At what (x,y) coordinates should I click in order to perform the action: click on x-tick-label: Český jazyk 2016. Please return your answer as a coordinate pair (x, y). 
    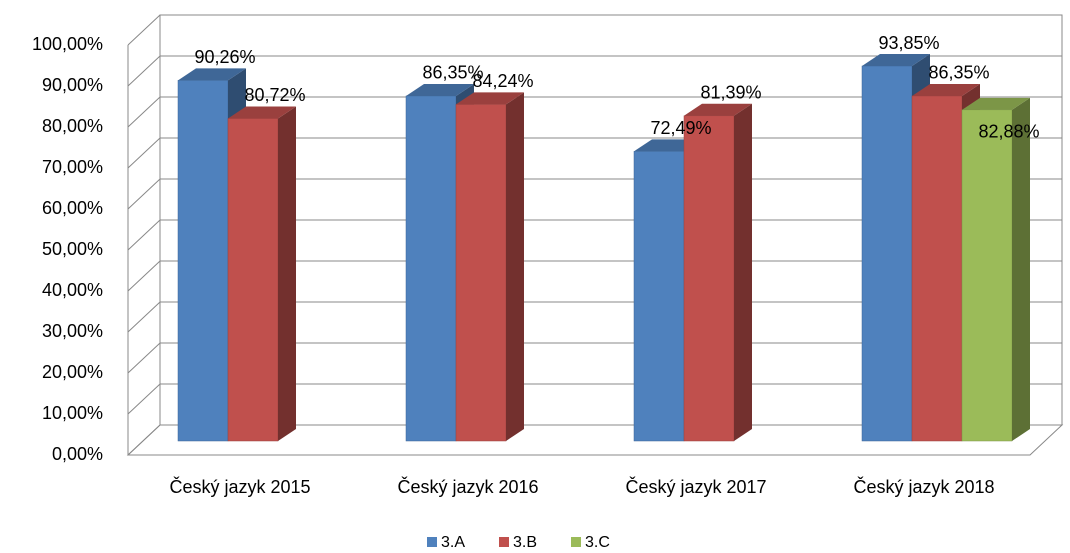
    Looking at the image, I should click on (467, 486).